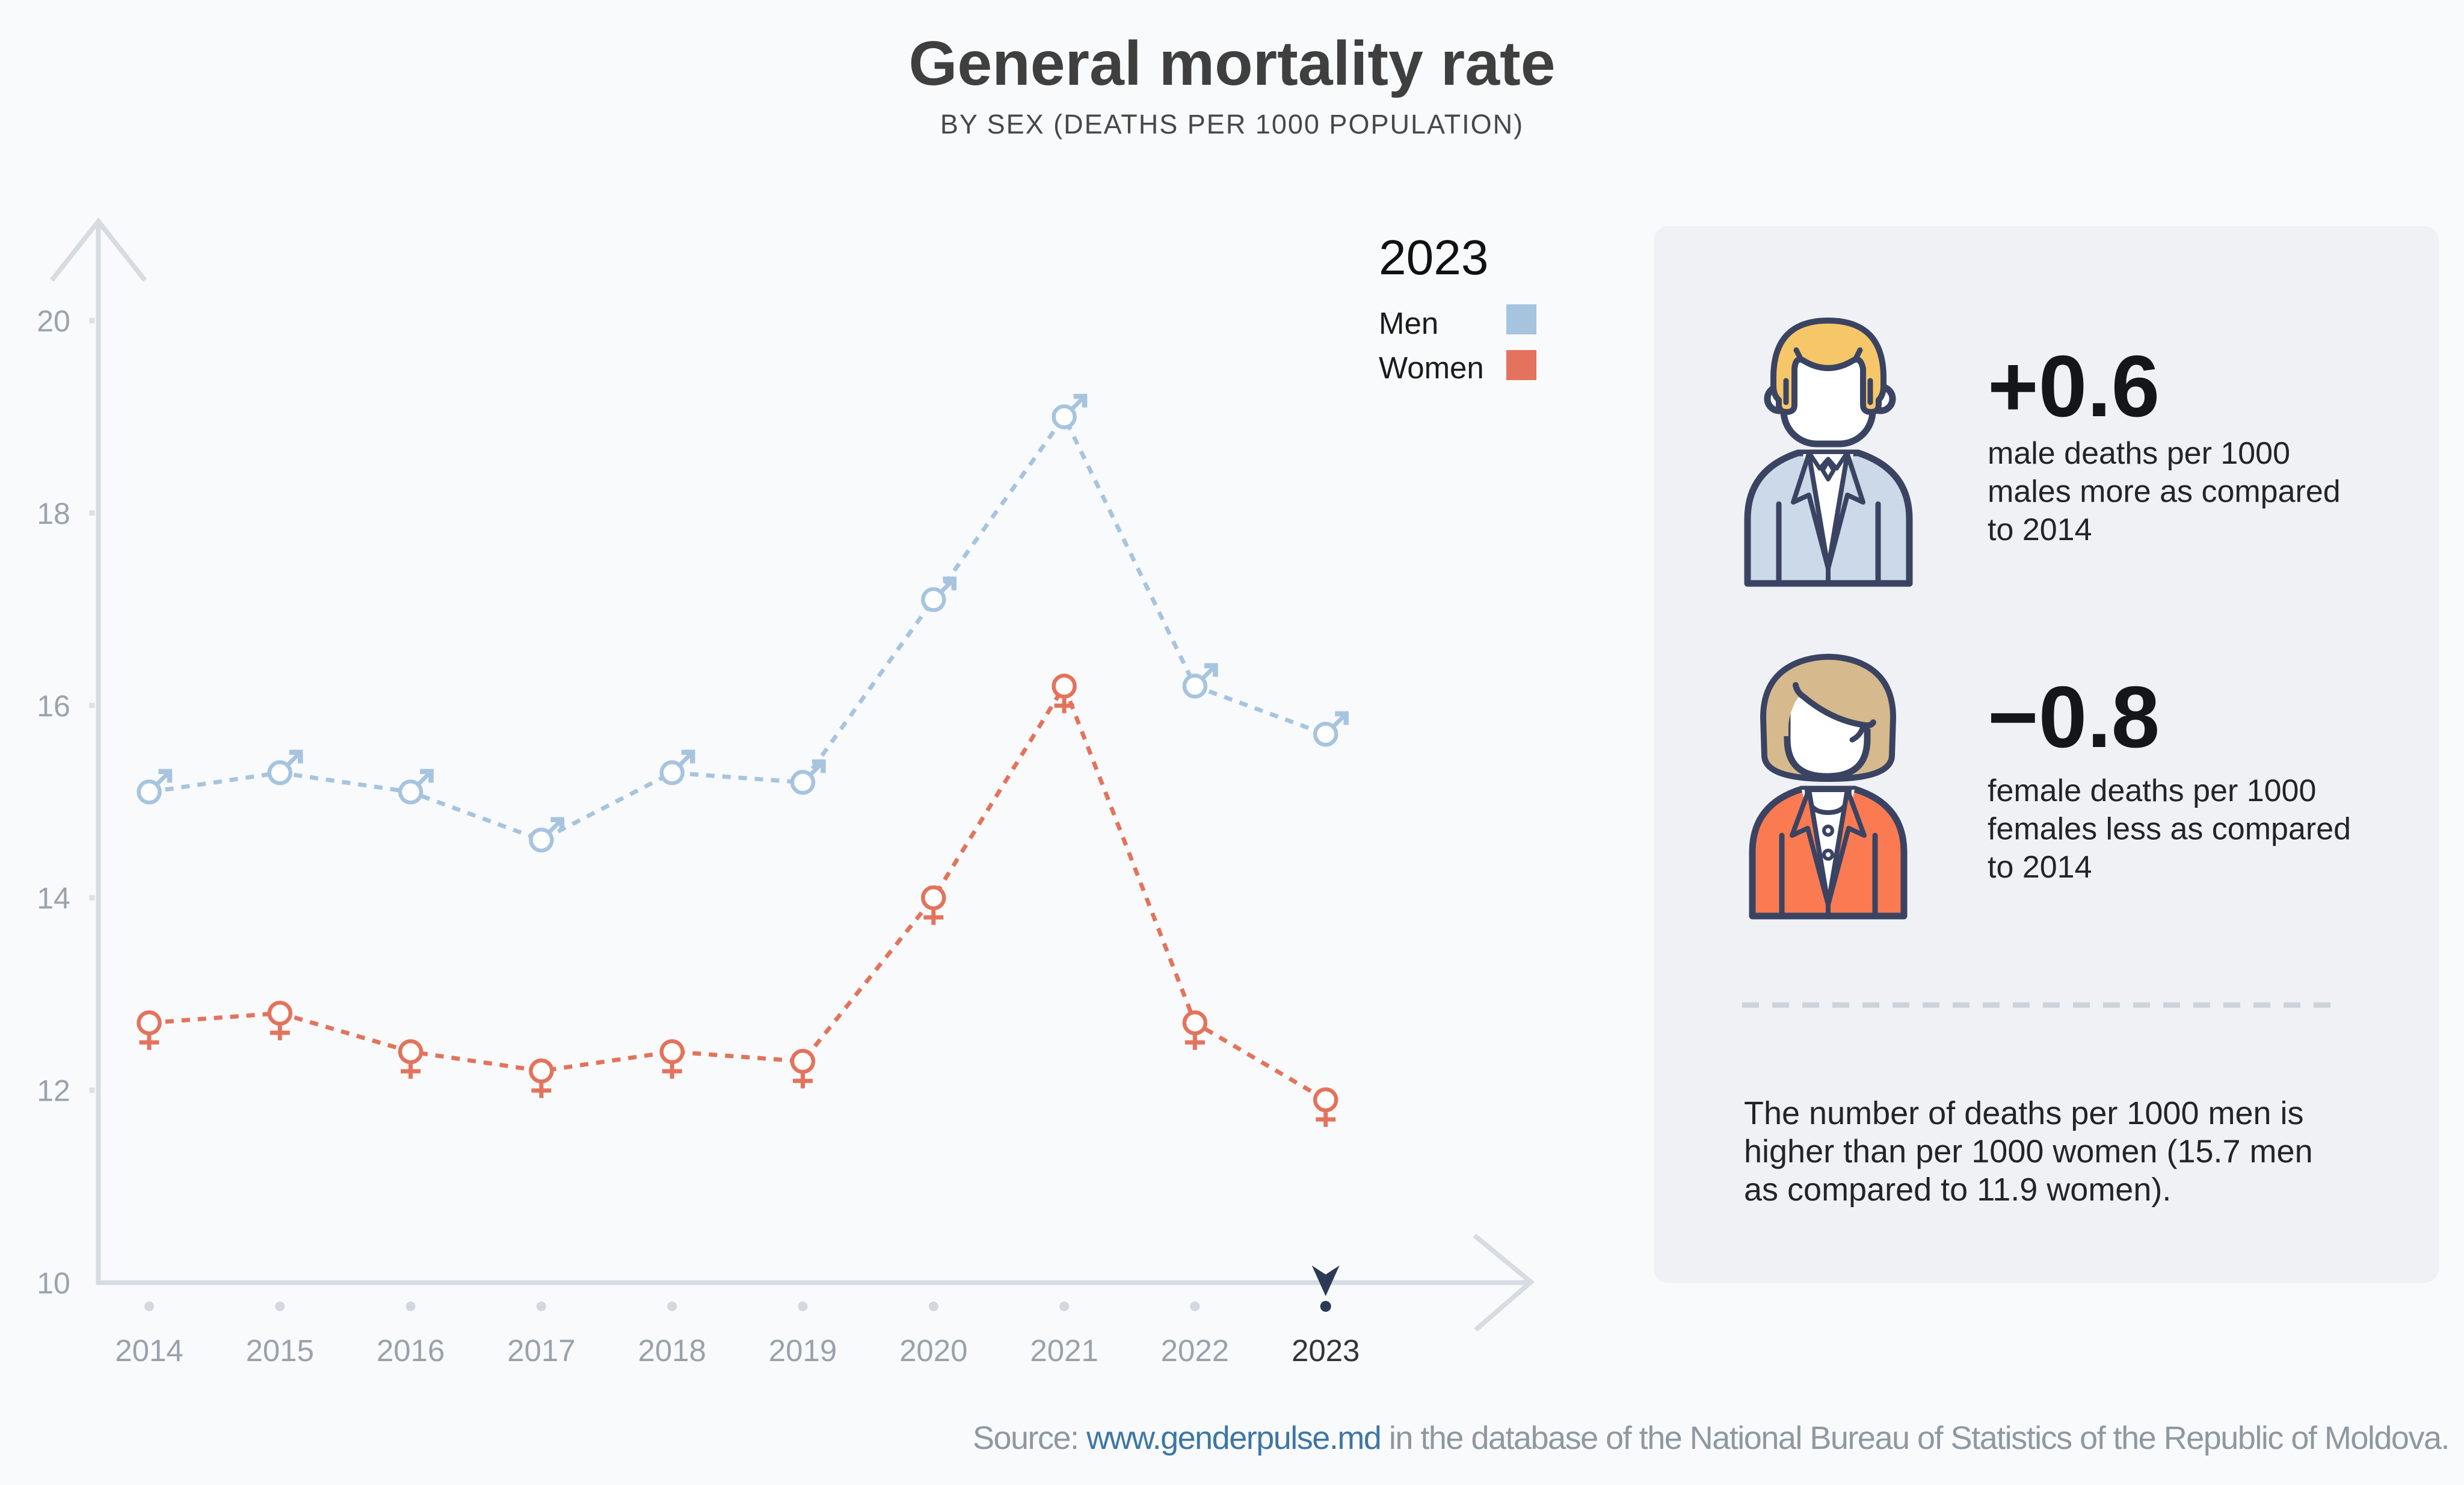 This screenshot has height=1485, width=2464. What do you see at coordinates (54, 321) in the screenshot?
I see `svg-text: 20` at bounding box center [54, 321].